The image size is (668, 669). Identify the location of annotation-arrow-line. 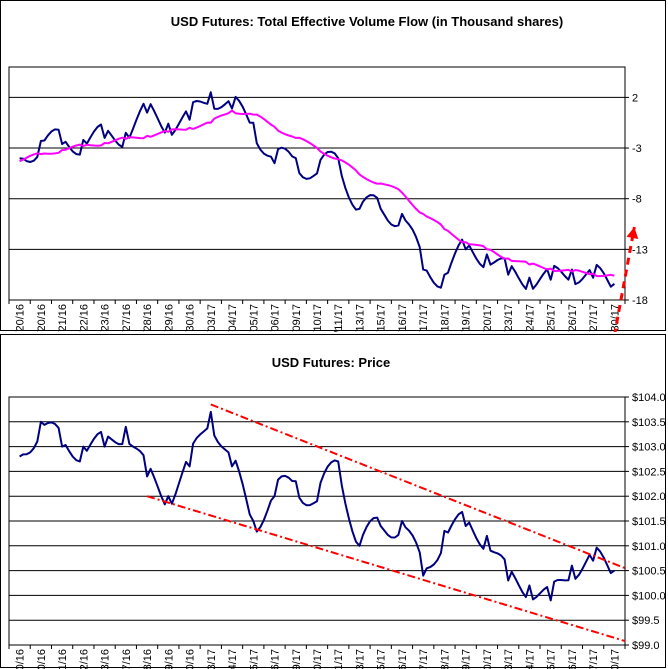
(624, 279).